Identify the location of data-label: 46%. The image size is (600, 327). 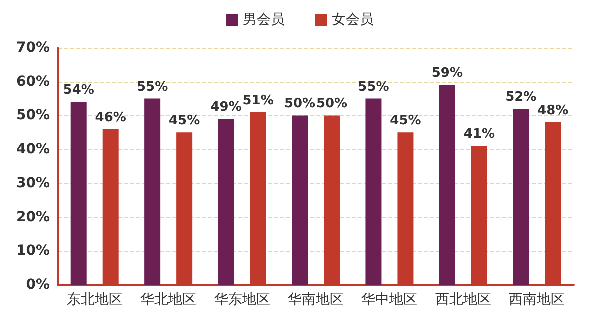
(110, 118).